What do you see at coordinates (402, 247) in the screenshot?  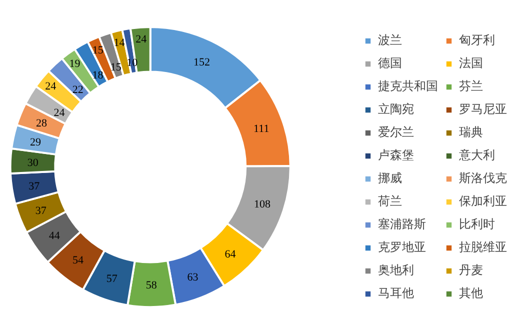 I see `legend-label: 克罗地亚` at bounding box center [402, 247].